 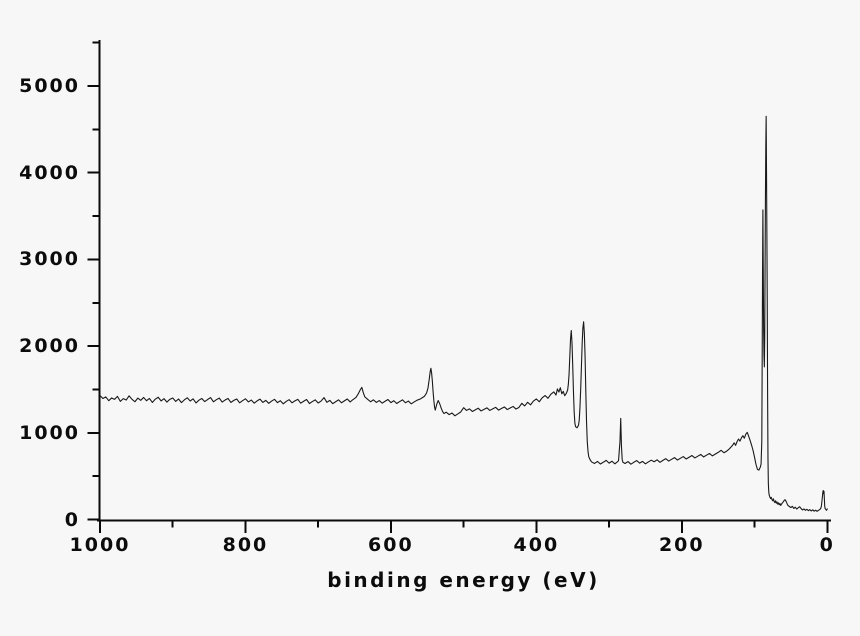 What do you see at coordinates (49, 432) in the screenshot?
I see `y-axis-tick-label: 1000` at bounding box center [49, 432].